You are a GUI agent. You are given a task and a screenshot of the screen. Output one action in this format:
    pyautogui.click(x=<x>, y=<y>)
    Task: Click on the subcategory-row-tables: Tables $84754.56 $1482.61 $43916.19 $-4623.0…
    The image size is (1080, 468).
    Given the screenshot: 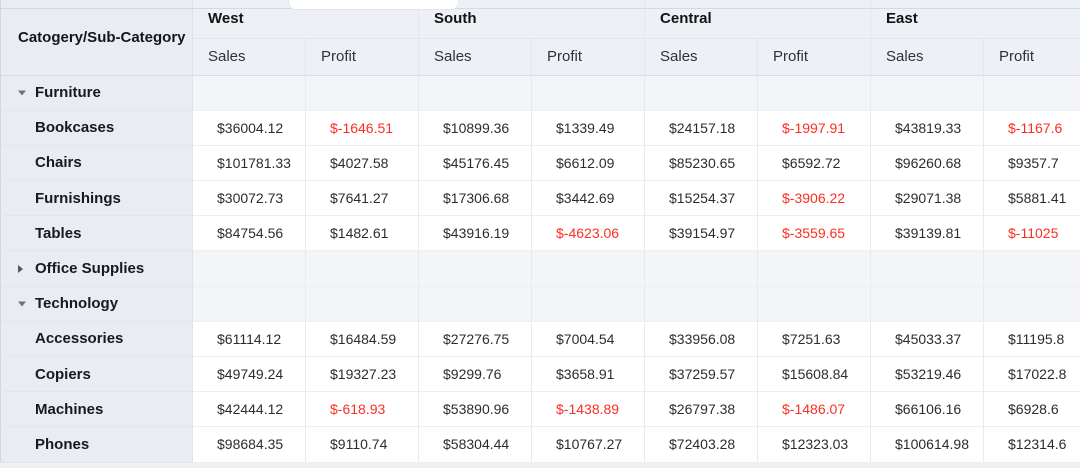 What is the action you would take?
    pyautogui.click(x=540, y=233)
    